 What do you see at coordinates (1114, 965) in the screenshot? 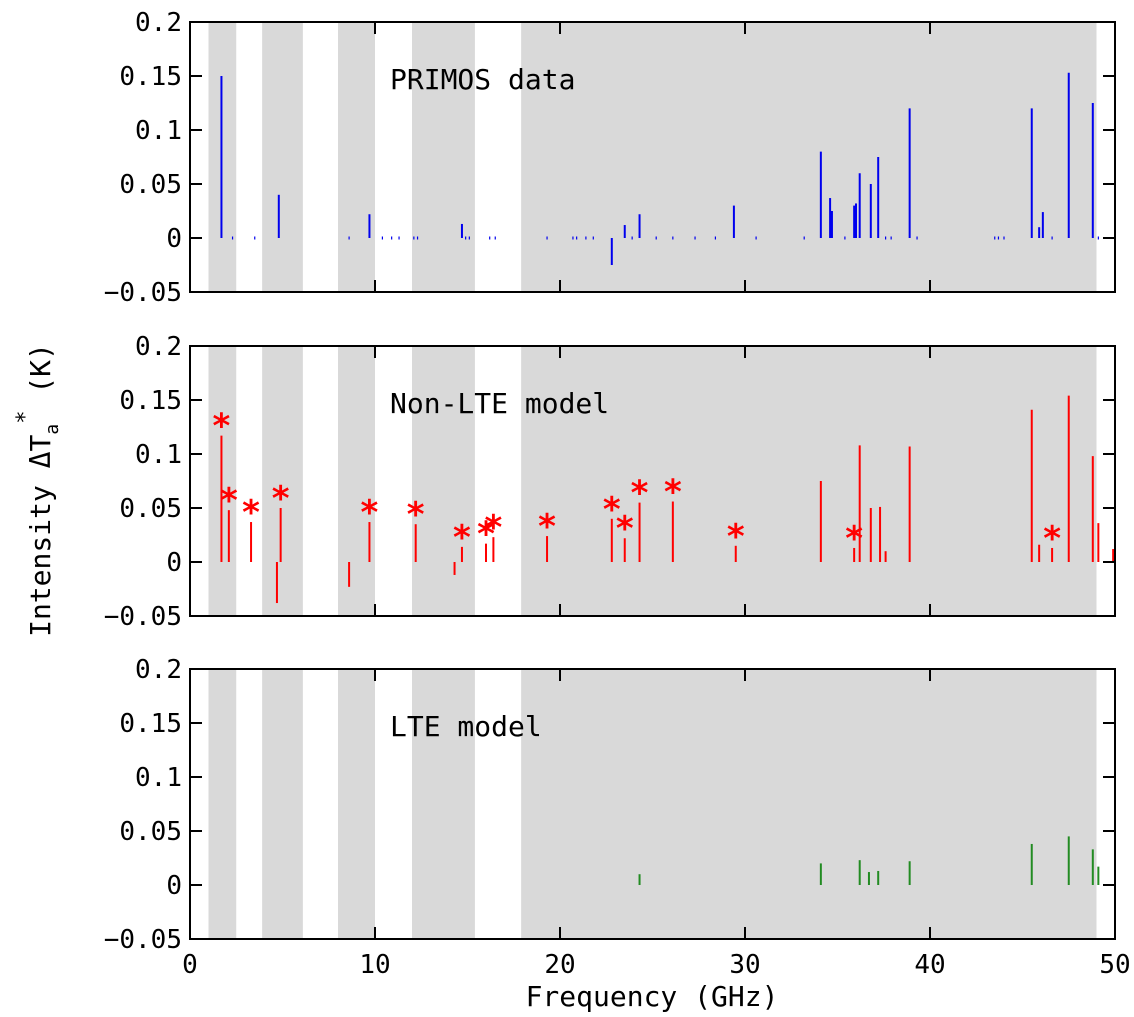
I see `x-tick-label: 50` at bounding box center [1114, 965].